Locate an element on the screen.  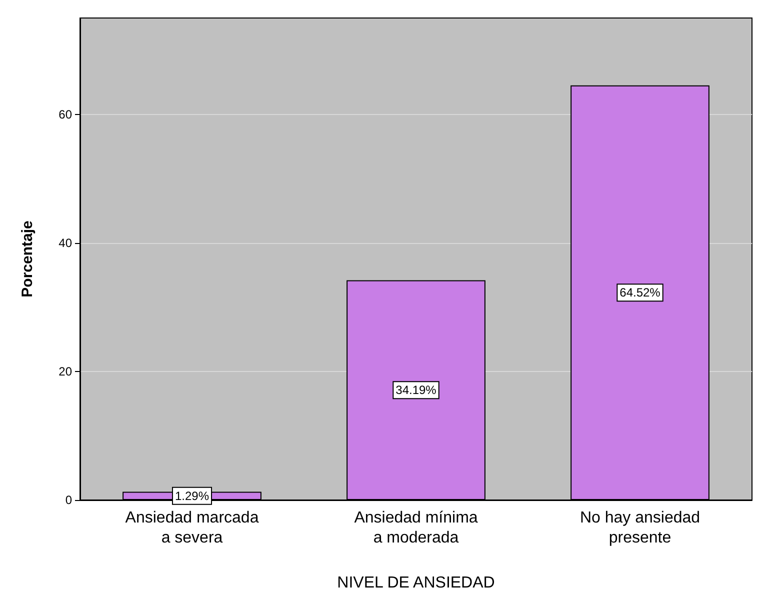
x-axis-title: NIVEL DE ANSIEDAD is located at coordinates (416, 583).